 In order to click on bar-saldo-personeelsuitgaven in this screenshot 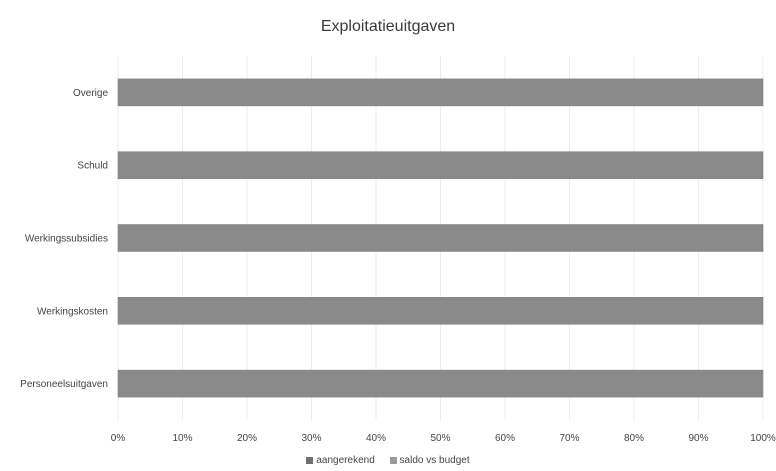, I will do `click(762, 383)`.